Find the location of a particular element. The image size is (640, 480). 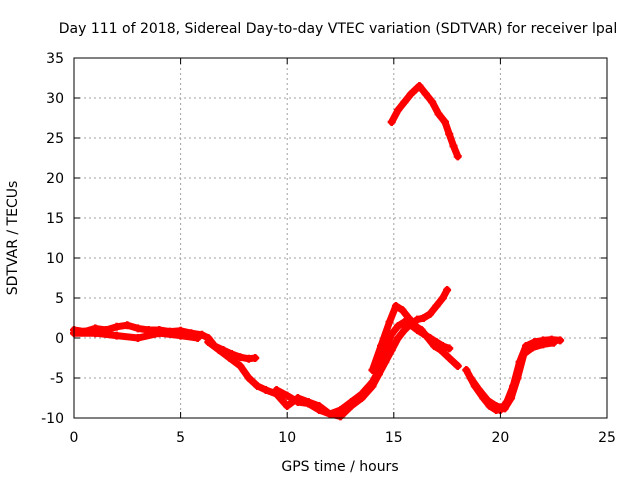

x-tick-label: 10 is located at coordinates (287, 438).